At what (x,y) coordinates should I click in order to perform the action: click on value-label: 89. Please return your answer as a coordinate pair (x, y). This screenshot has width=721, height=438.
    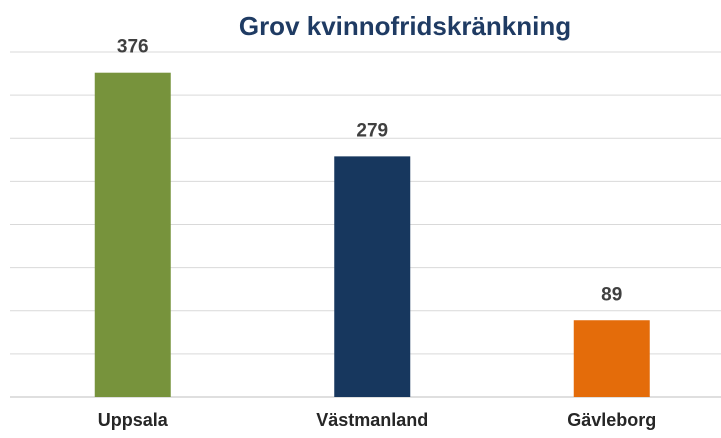
    Looking at the image, I should click on (611, 294).